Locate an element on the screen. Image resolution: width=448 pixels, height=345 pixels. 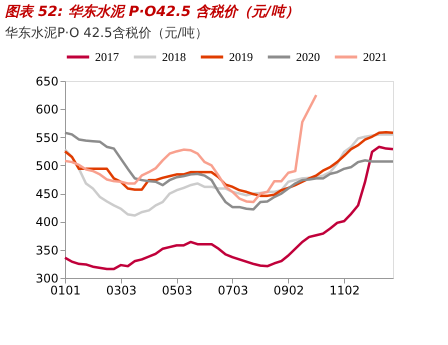
chart-title: 图表 52: 华东水泥 P·O42.5 含税价（元/吨） is located at coordinates (152, 11).